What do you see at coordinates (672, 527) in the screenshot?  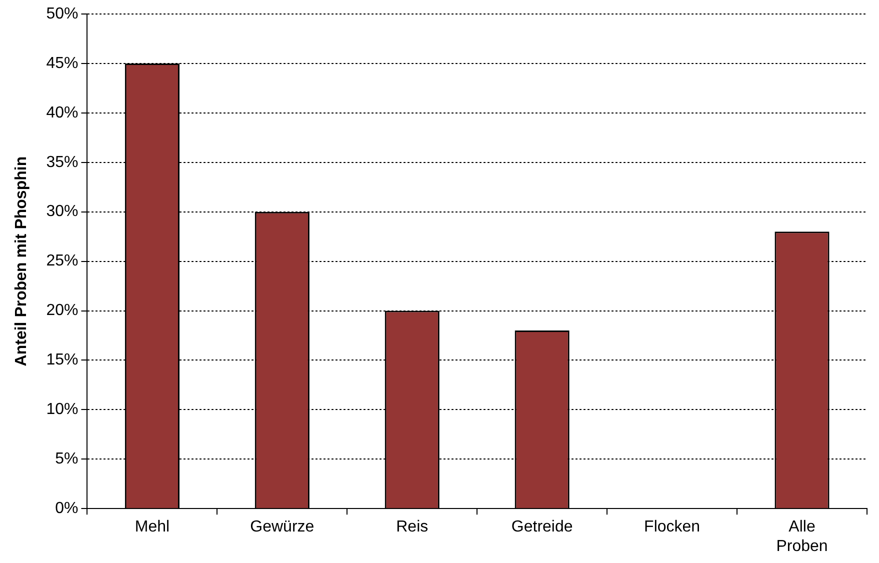 I see `x-tick-label: Flocken` at bounding box center [672, 527].